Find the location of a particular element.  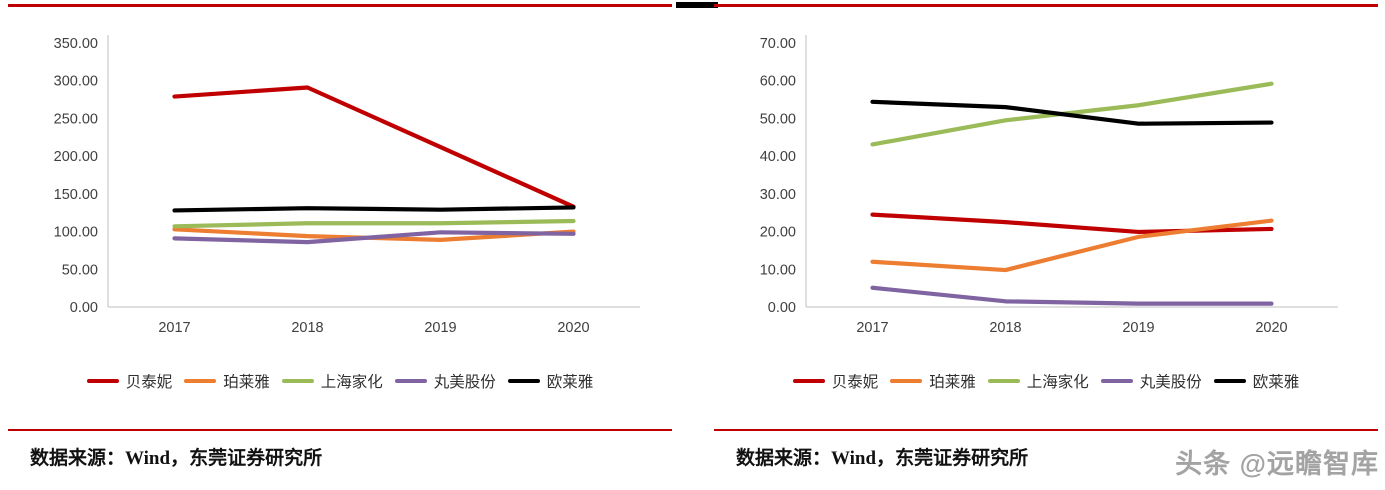

panel-top-red-rule-right is located at coordinates (1046, 5).